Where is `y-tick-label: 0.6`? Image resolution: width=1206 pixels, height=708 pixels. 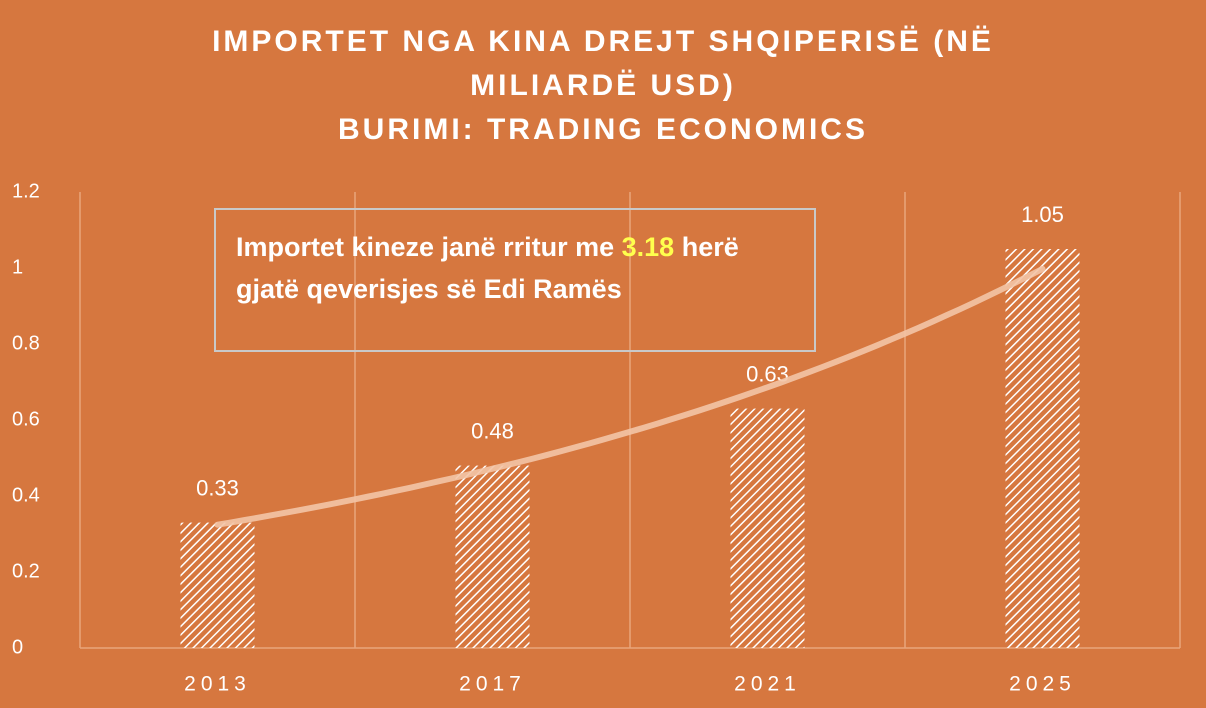 y-tick-label: 0.6 is located at coordinates (26, 419).